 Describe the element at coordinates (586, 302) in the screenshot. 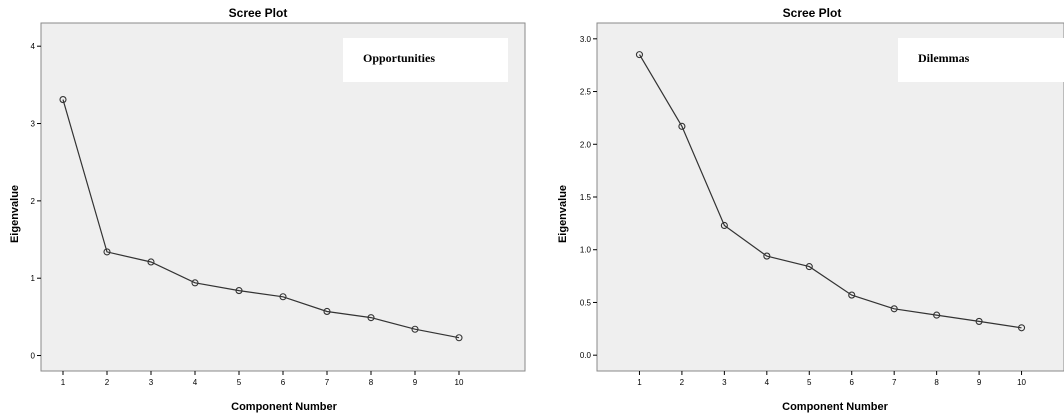

I see `y-tick-label: 0.5` at that location.